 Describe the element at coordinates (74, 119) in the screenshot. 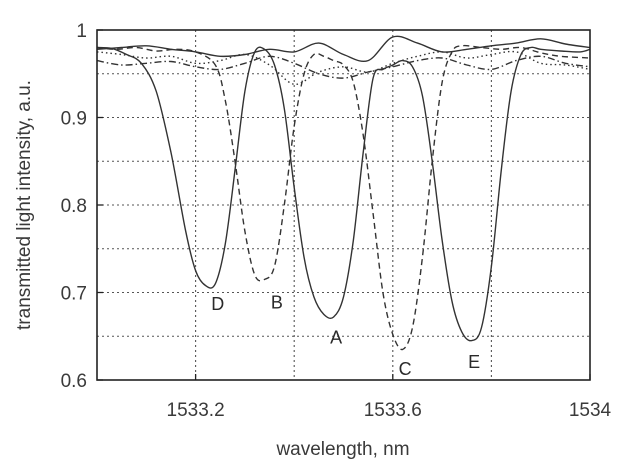

I see `y-tick-label-3: 0.9` at that location.